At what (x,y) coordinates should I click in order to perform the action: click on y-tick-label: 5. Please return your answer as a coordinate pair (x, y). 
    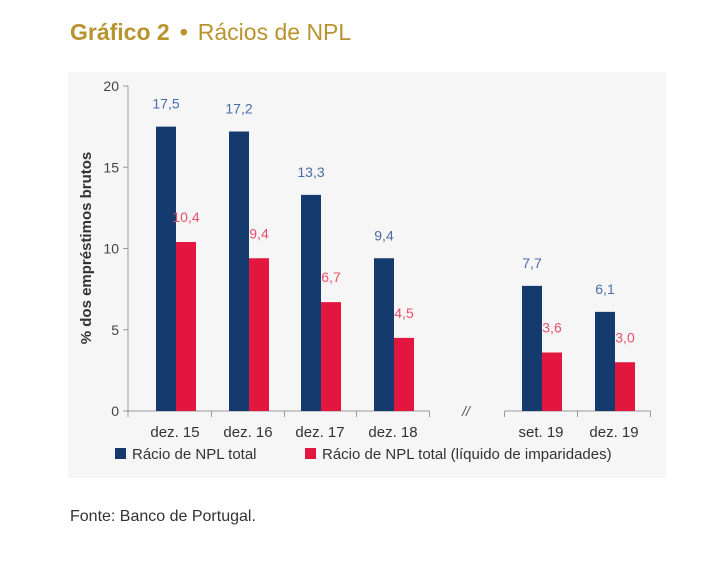
    Looking at the image, I should click on (115, 330).